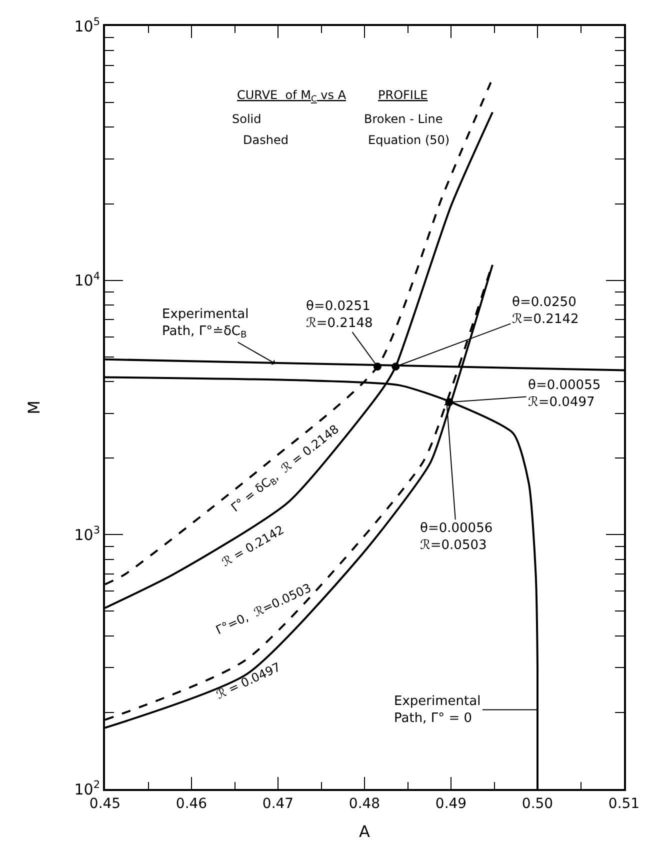 The width and height of the screenshot is (652, 850). Describe the element at coordinates (192, 804) in the screenshot. I see `x-tick-label: 0.46` at that location.